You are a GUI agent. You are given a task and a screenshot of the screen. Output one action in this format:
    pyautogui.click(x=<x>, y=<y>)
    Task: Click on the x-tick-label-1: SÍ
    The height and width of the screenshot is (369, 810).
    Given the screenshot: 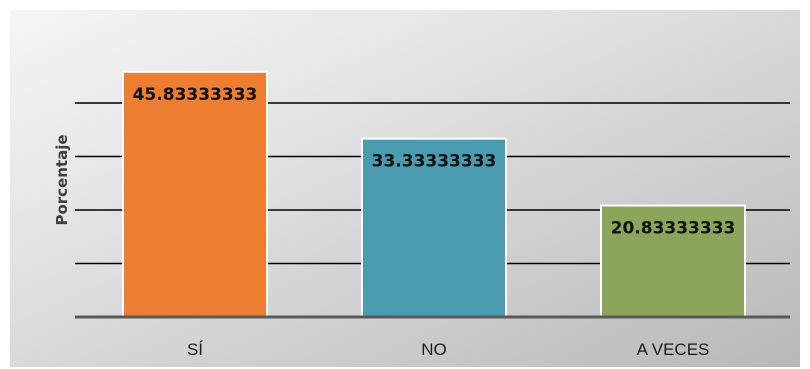 What is the action you would take?
    pyautogui.click(x=195, y=349)
    